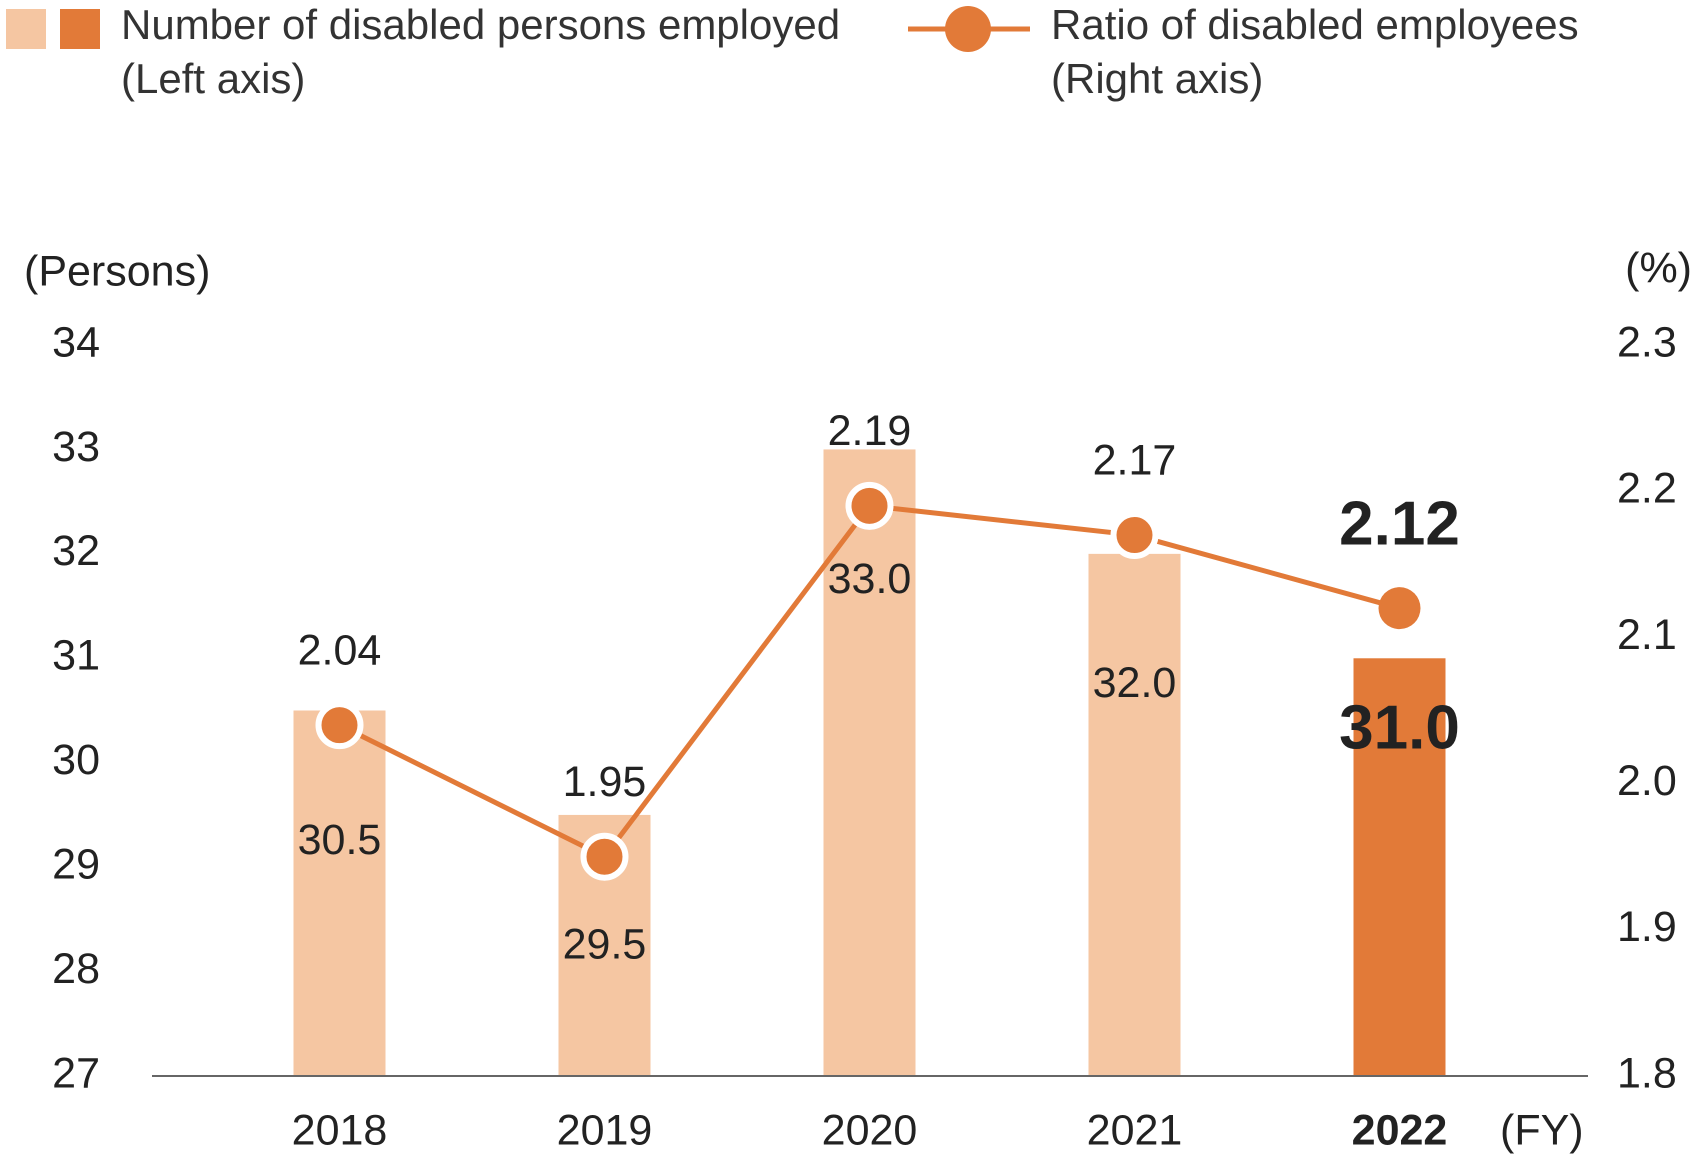 The height and width of the screenshot is (1170, 1700). I want to click on x-tick-label: 2021, so click(1135, 1130).